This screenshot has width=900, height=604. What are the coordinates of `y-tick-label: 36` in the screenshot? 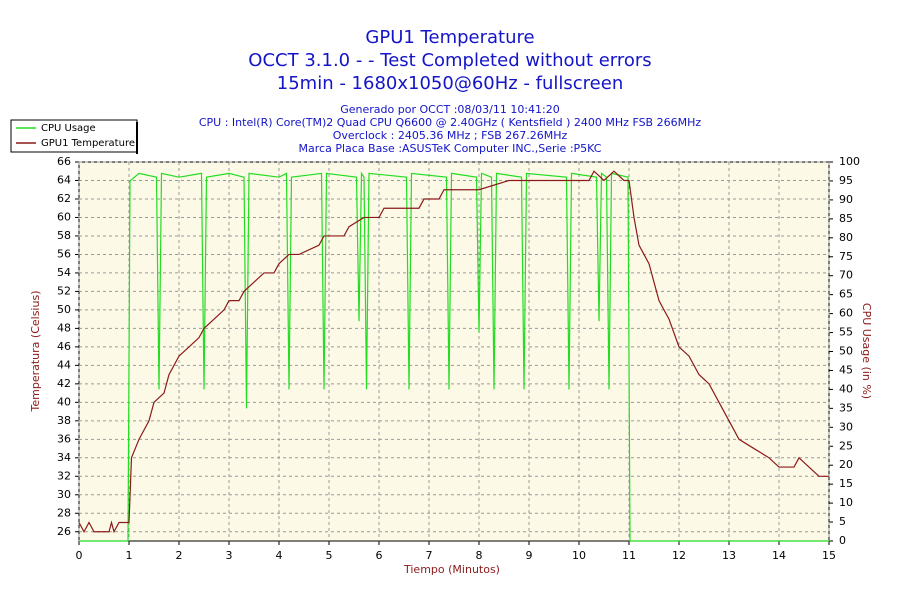 It's located at (64, 438).